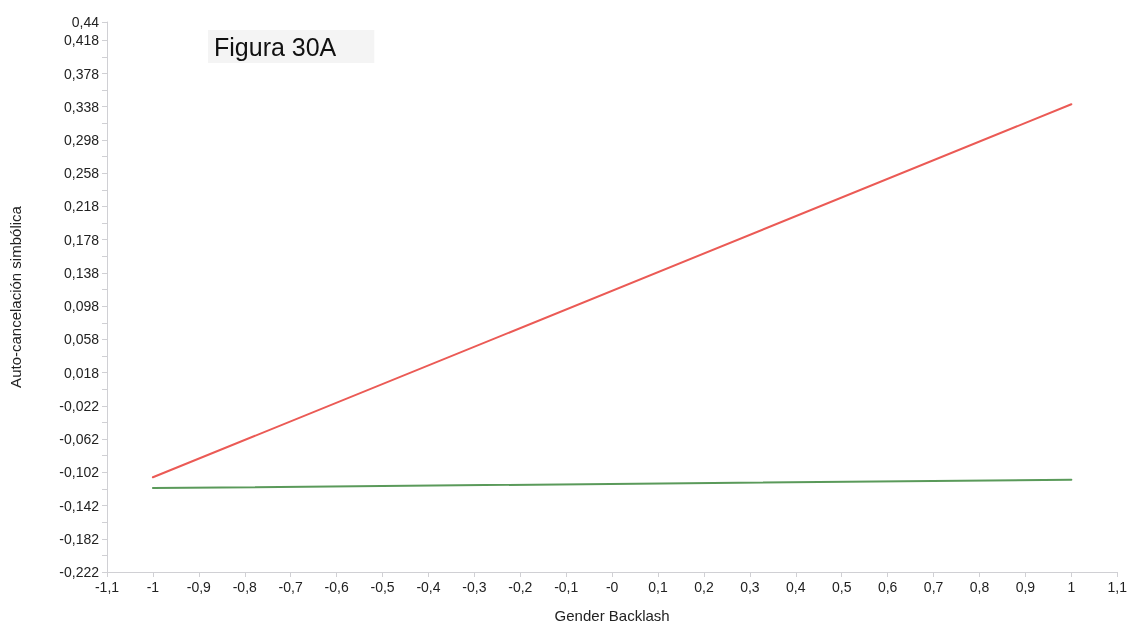  What do you see at coordinates (428, 587) in the screenshot?
I see `x-tick-label: -0,4` at bounding box center [428, 587].